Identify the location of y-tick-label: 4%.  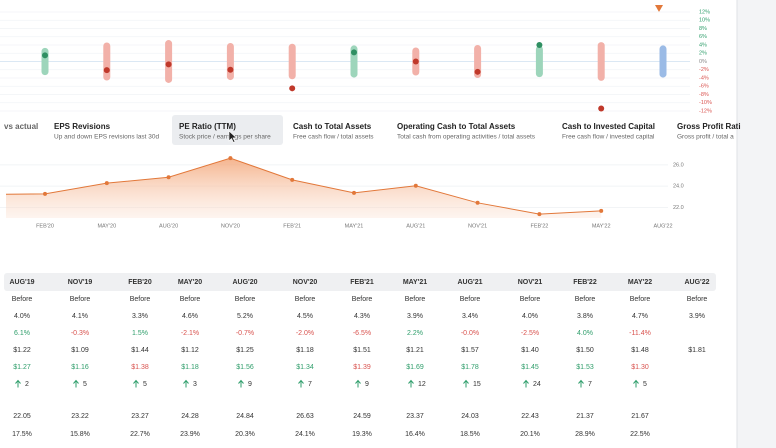
(703, 45).